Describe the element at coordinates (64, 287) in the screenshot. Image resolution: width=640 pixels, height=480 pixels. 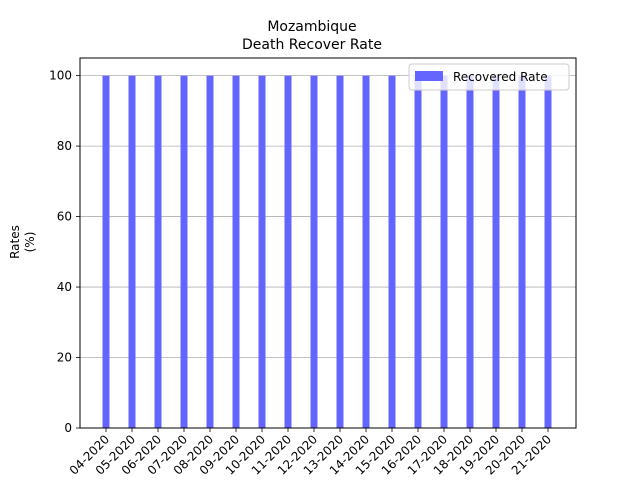
I see `y-tick-label: 40` at that location.